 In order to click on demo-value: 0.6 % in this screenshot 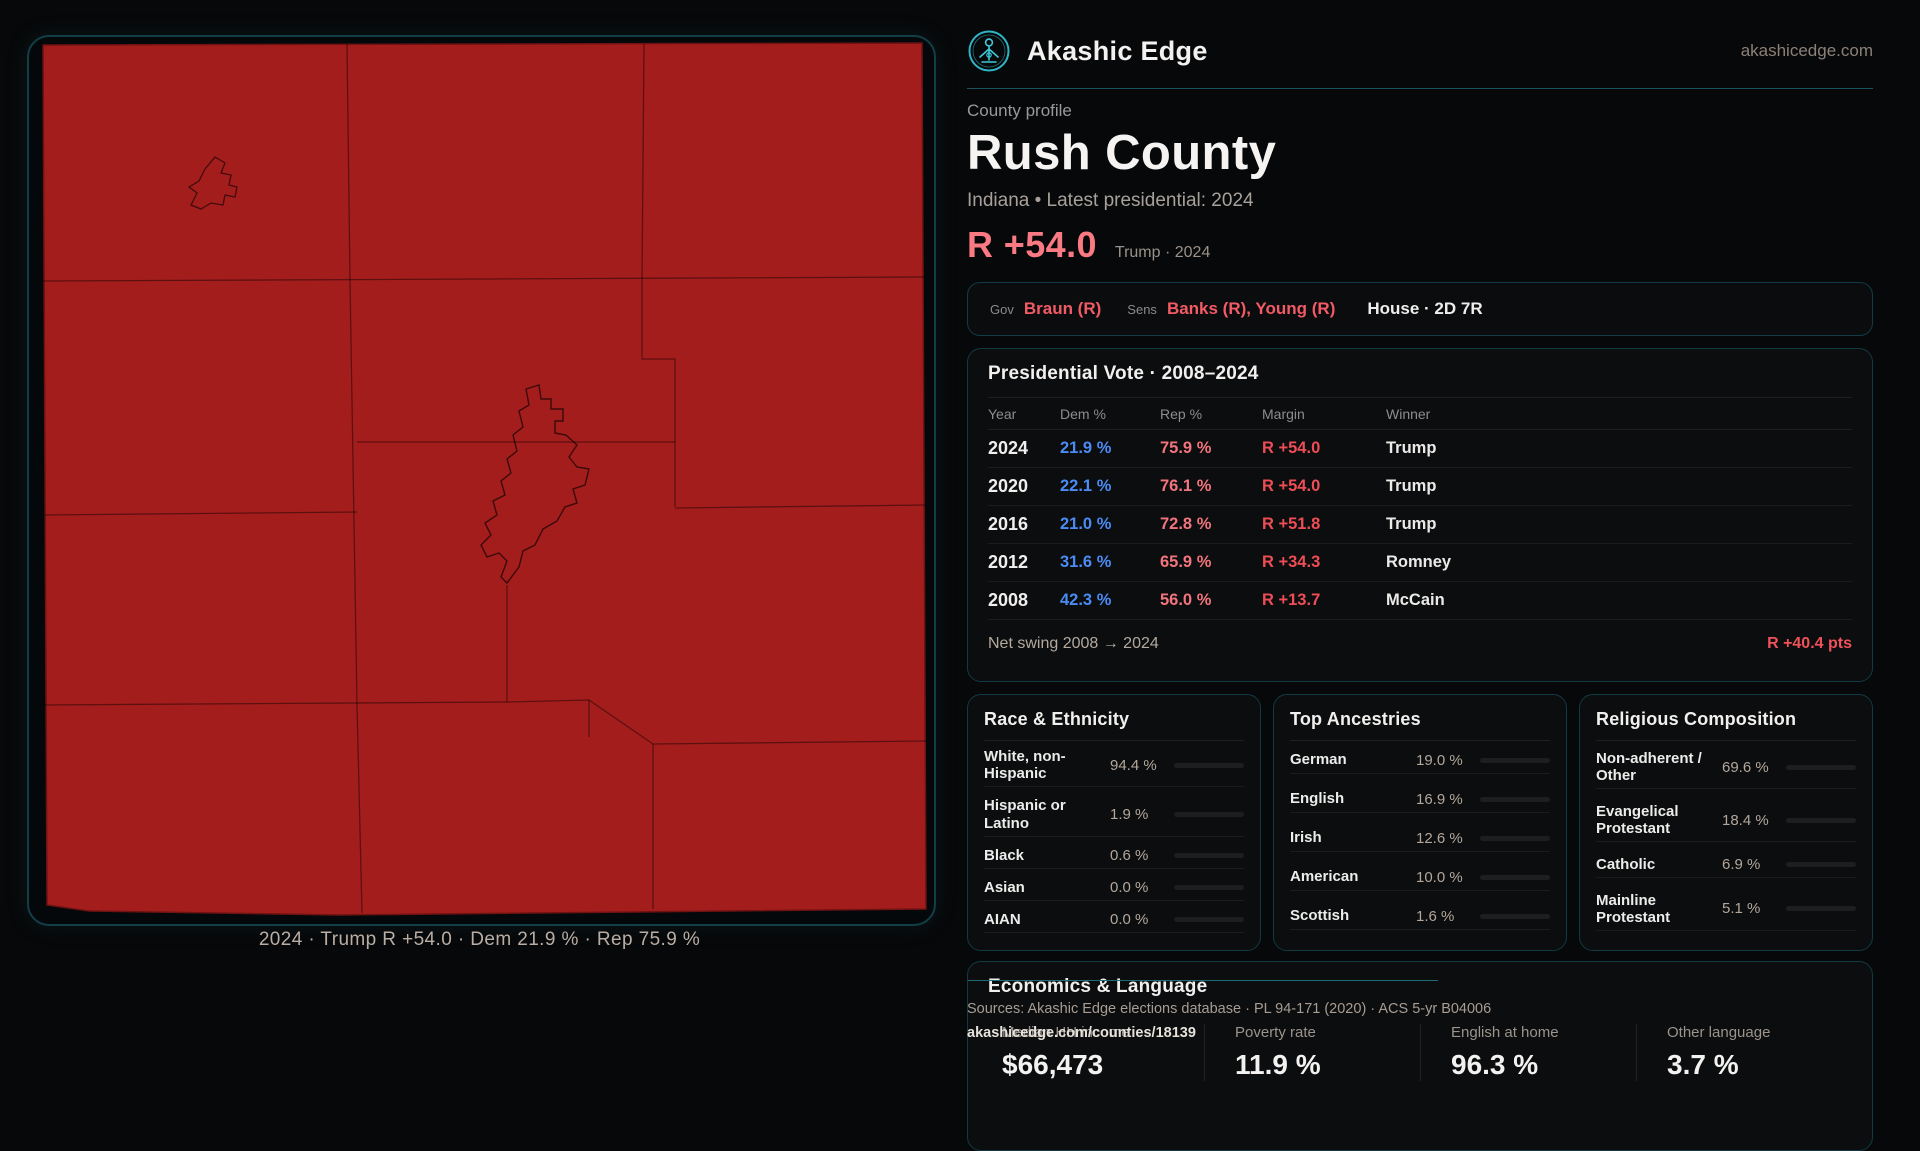, I will do `click(1129, 855)`.